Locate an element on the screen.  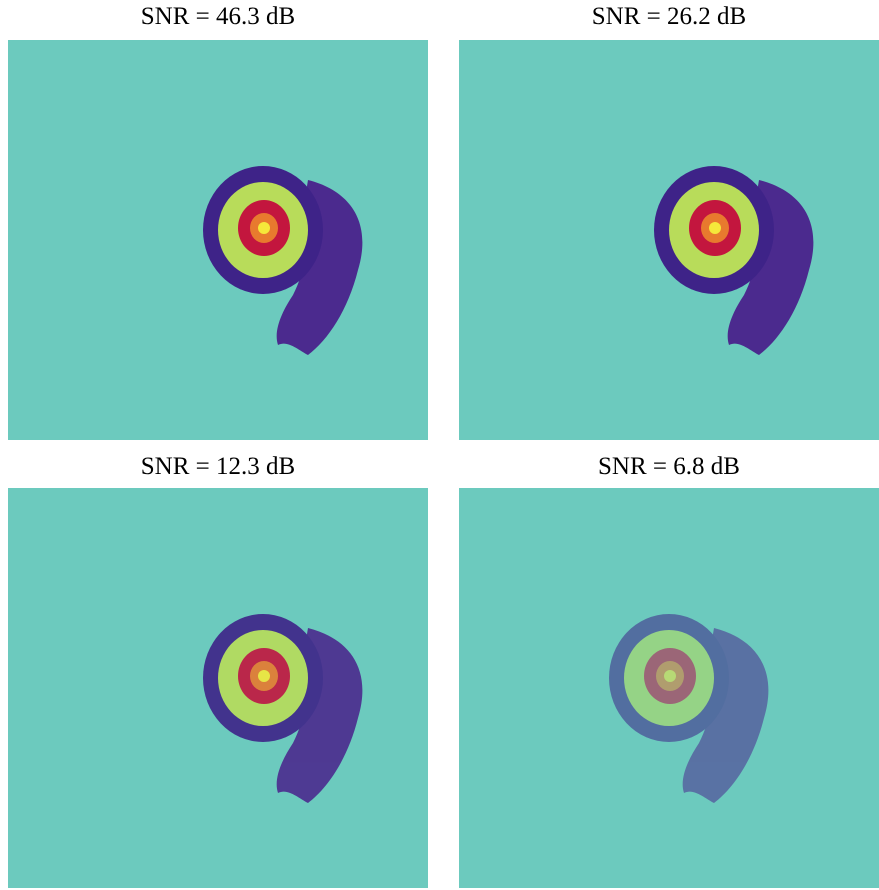
panel-title: SNR = 26.2 dB is located at coordinates (669, 16).